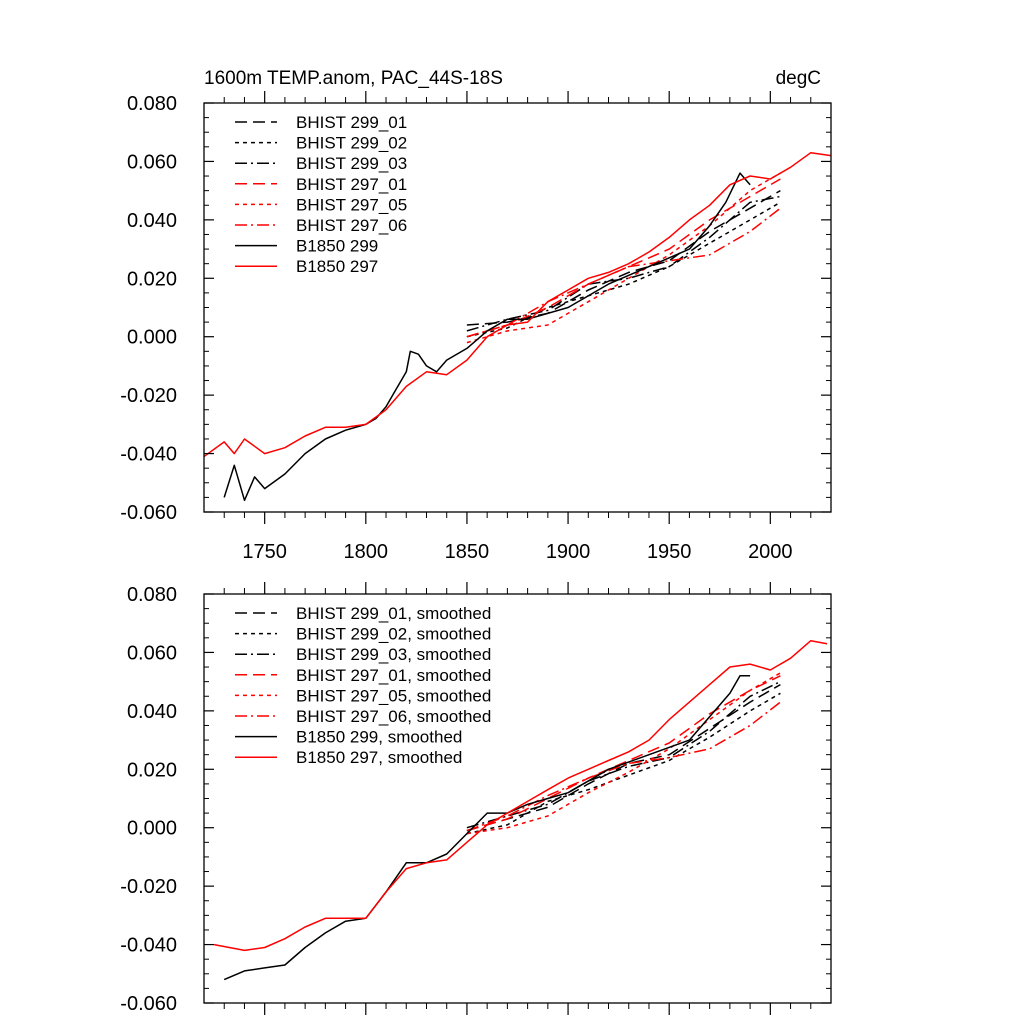 The width and height of the screenshot is (1024, 1024). What do you see at coordinates (351, 163) in the screenshot?
I see `legend-label-3: BHIST 299_03` at bounding box center [351, 163].